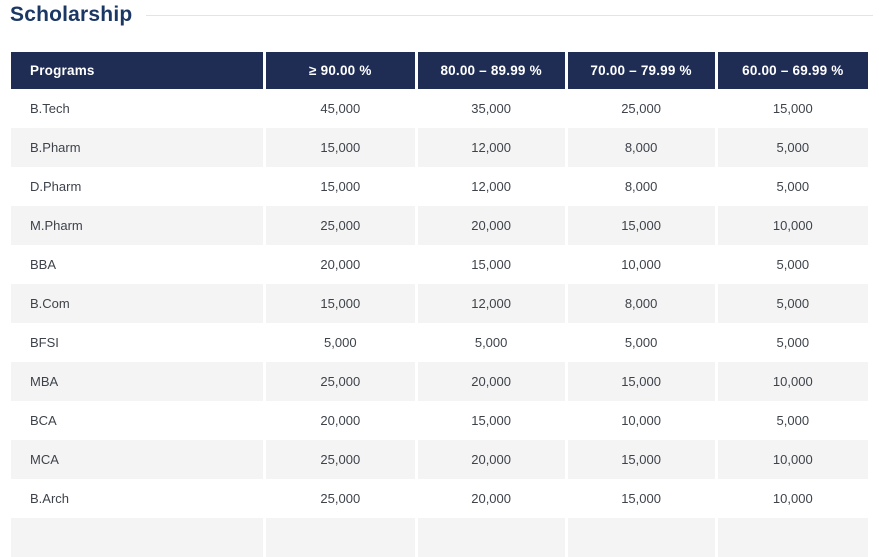 The height and width of the screenshot is (557, 879). Describe the element at coordinates (509, 15) in the screenshot. I see `title-divider` at that location.